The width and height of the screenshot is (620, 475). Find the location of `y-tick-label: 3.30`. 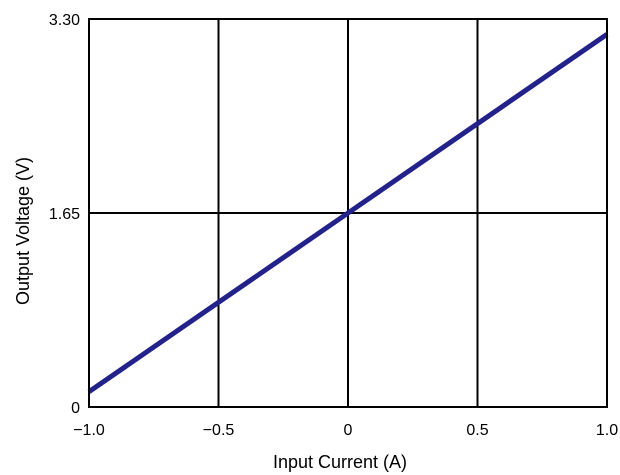

y-tick-label: 3.30 is located at coordinates (64, 20).